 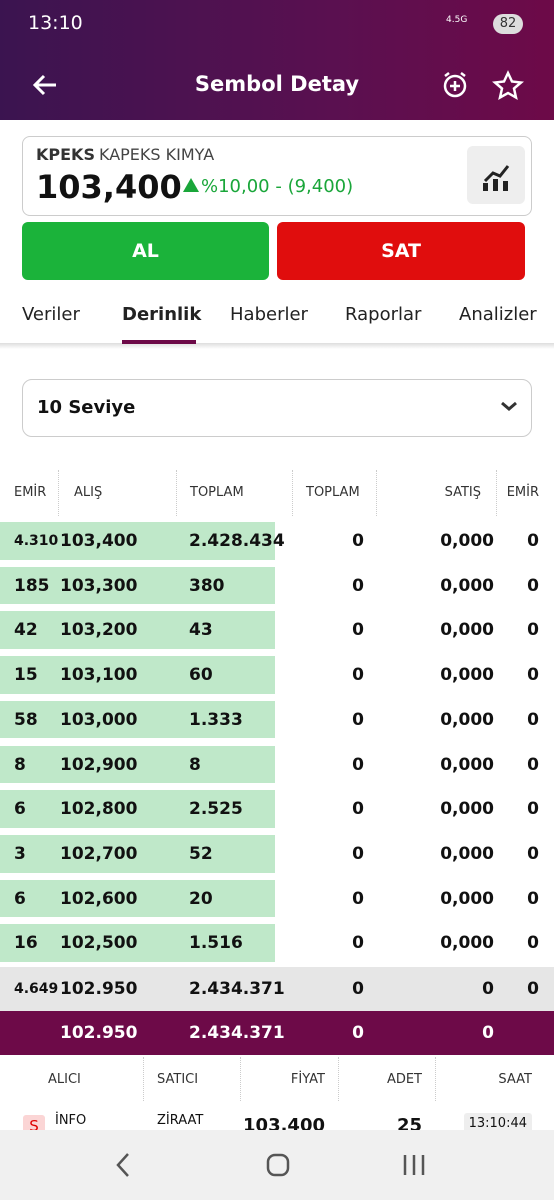 I want to click on depth-cell: 103,200, so click(x=99, y=630).